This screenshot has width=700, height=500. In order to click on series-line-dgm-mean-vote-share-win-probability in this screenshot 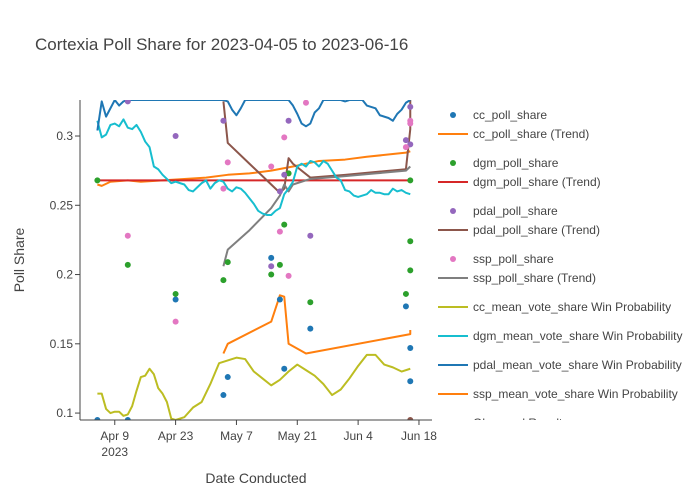, I will do `click(253, 167)`.